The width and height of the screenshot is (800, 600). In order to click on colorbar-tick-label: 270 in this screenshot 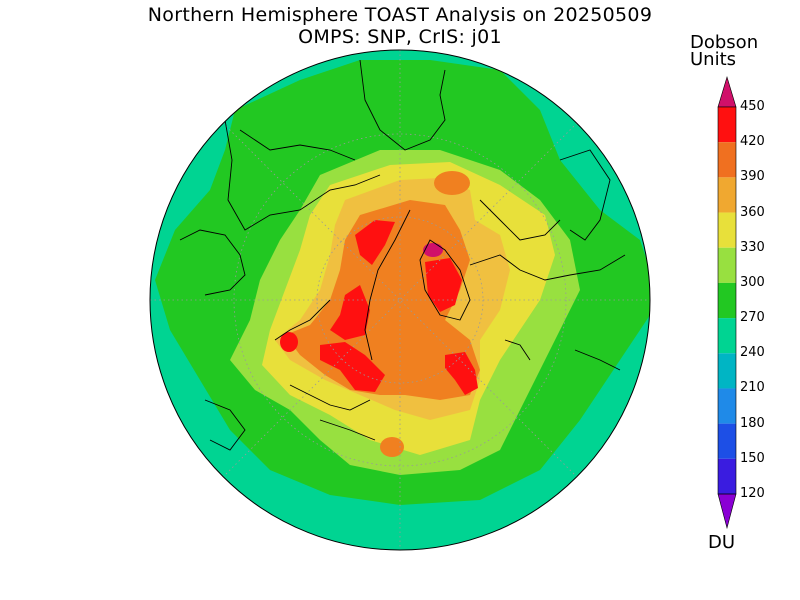, I will do `click(752, 318)`.